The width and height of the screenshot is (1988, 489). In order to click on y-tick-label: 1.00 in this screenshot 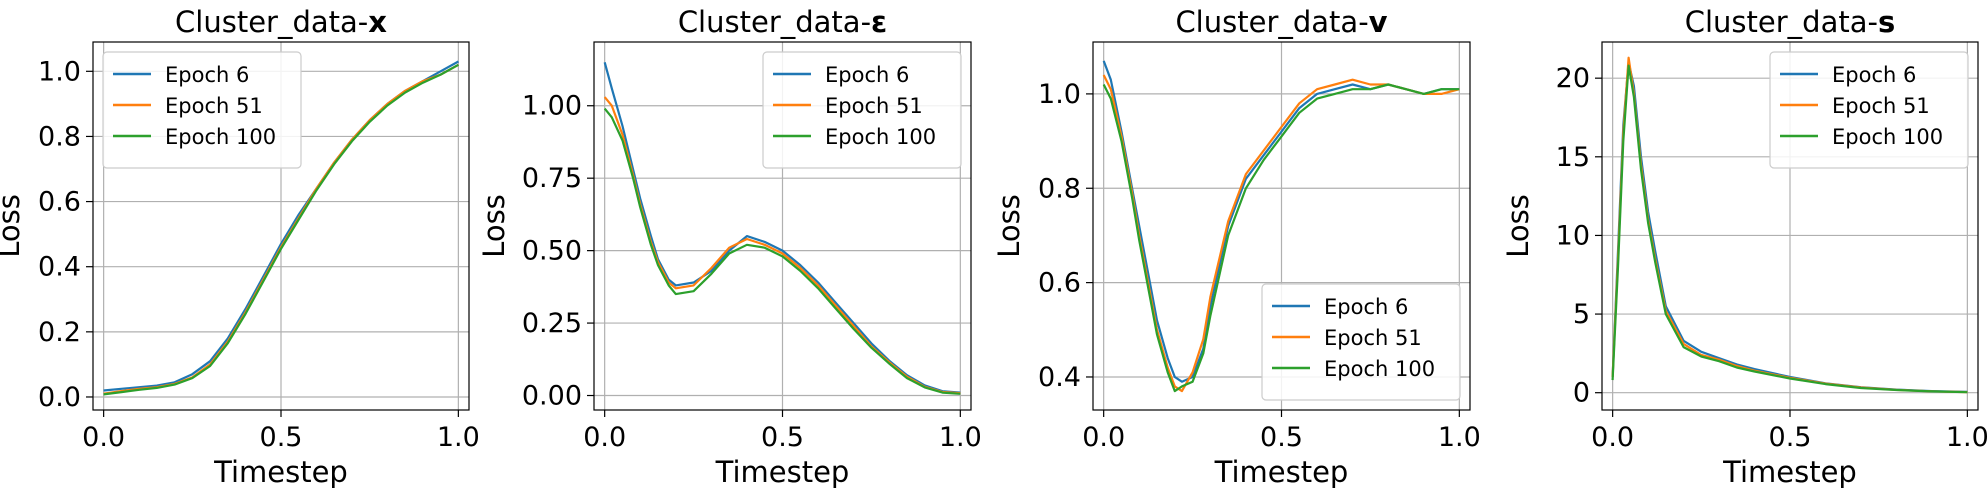, I will do `click(552, 106)`.